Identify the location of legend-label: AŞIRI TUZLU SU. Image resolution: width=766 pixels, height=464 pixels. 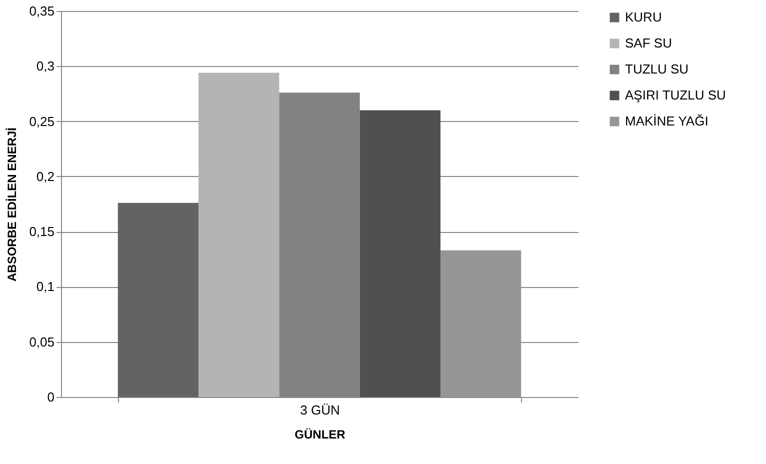
(675, 95).